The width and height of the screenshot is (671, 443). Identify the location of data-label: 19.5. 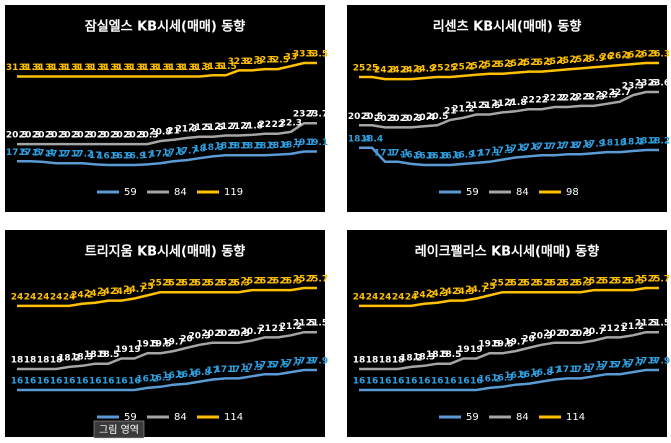
(502, 345).